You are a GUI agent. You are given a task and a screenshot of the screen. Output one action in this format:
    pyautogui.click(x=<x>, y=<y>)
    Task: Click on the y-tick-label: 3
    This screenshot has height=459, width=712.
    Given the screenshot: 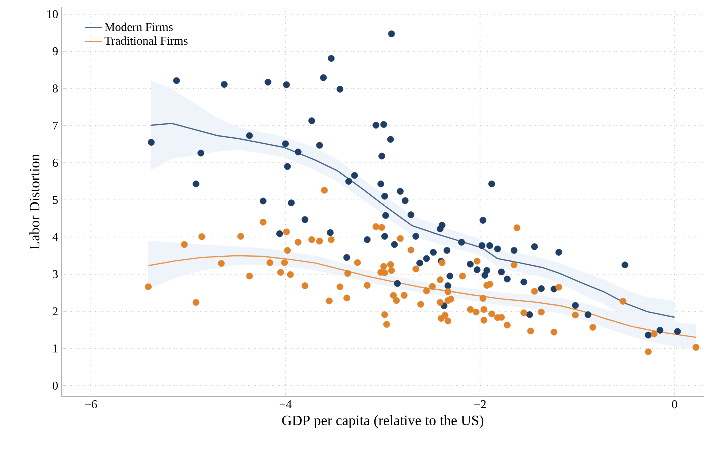 What is the action you would take?
    pyautogui.click(x=55, y=274)
    